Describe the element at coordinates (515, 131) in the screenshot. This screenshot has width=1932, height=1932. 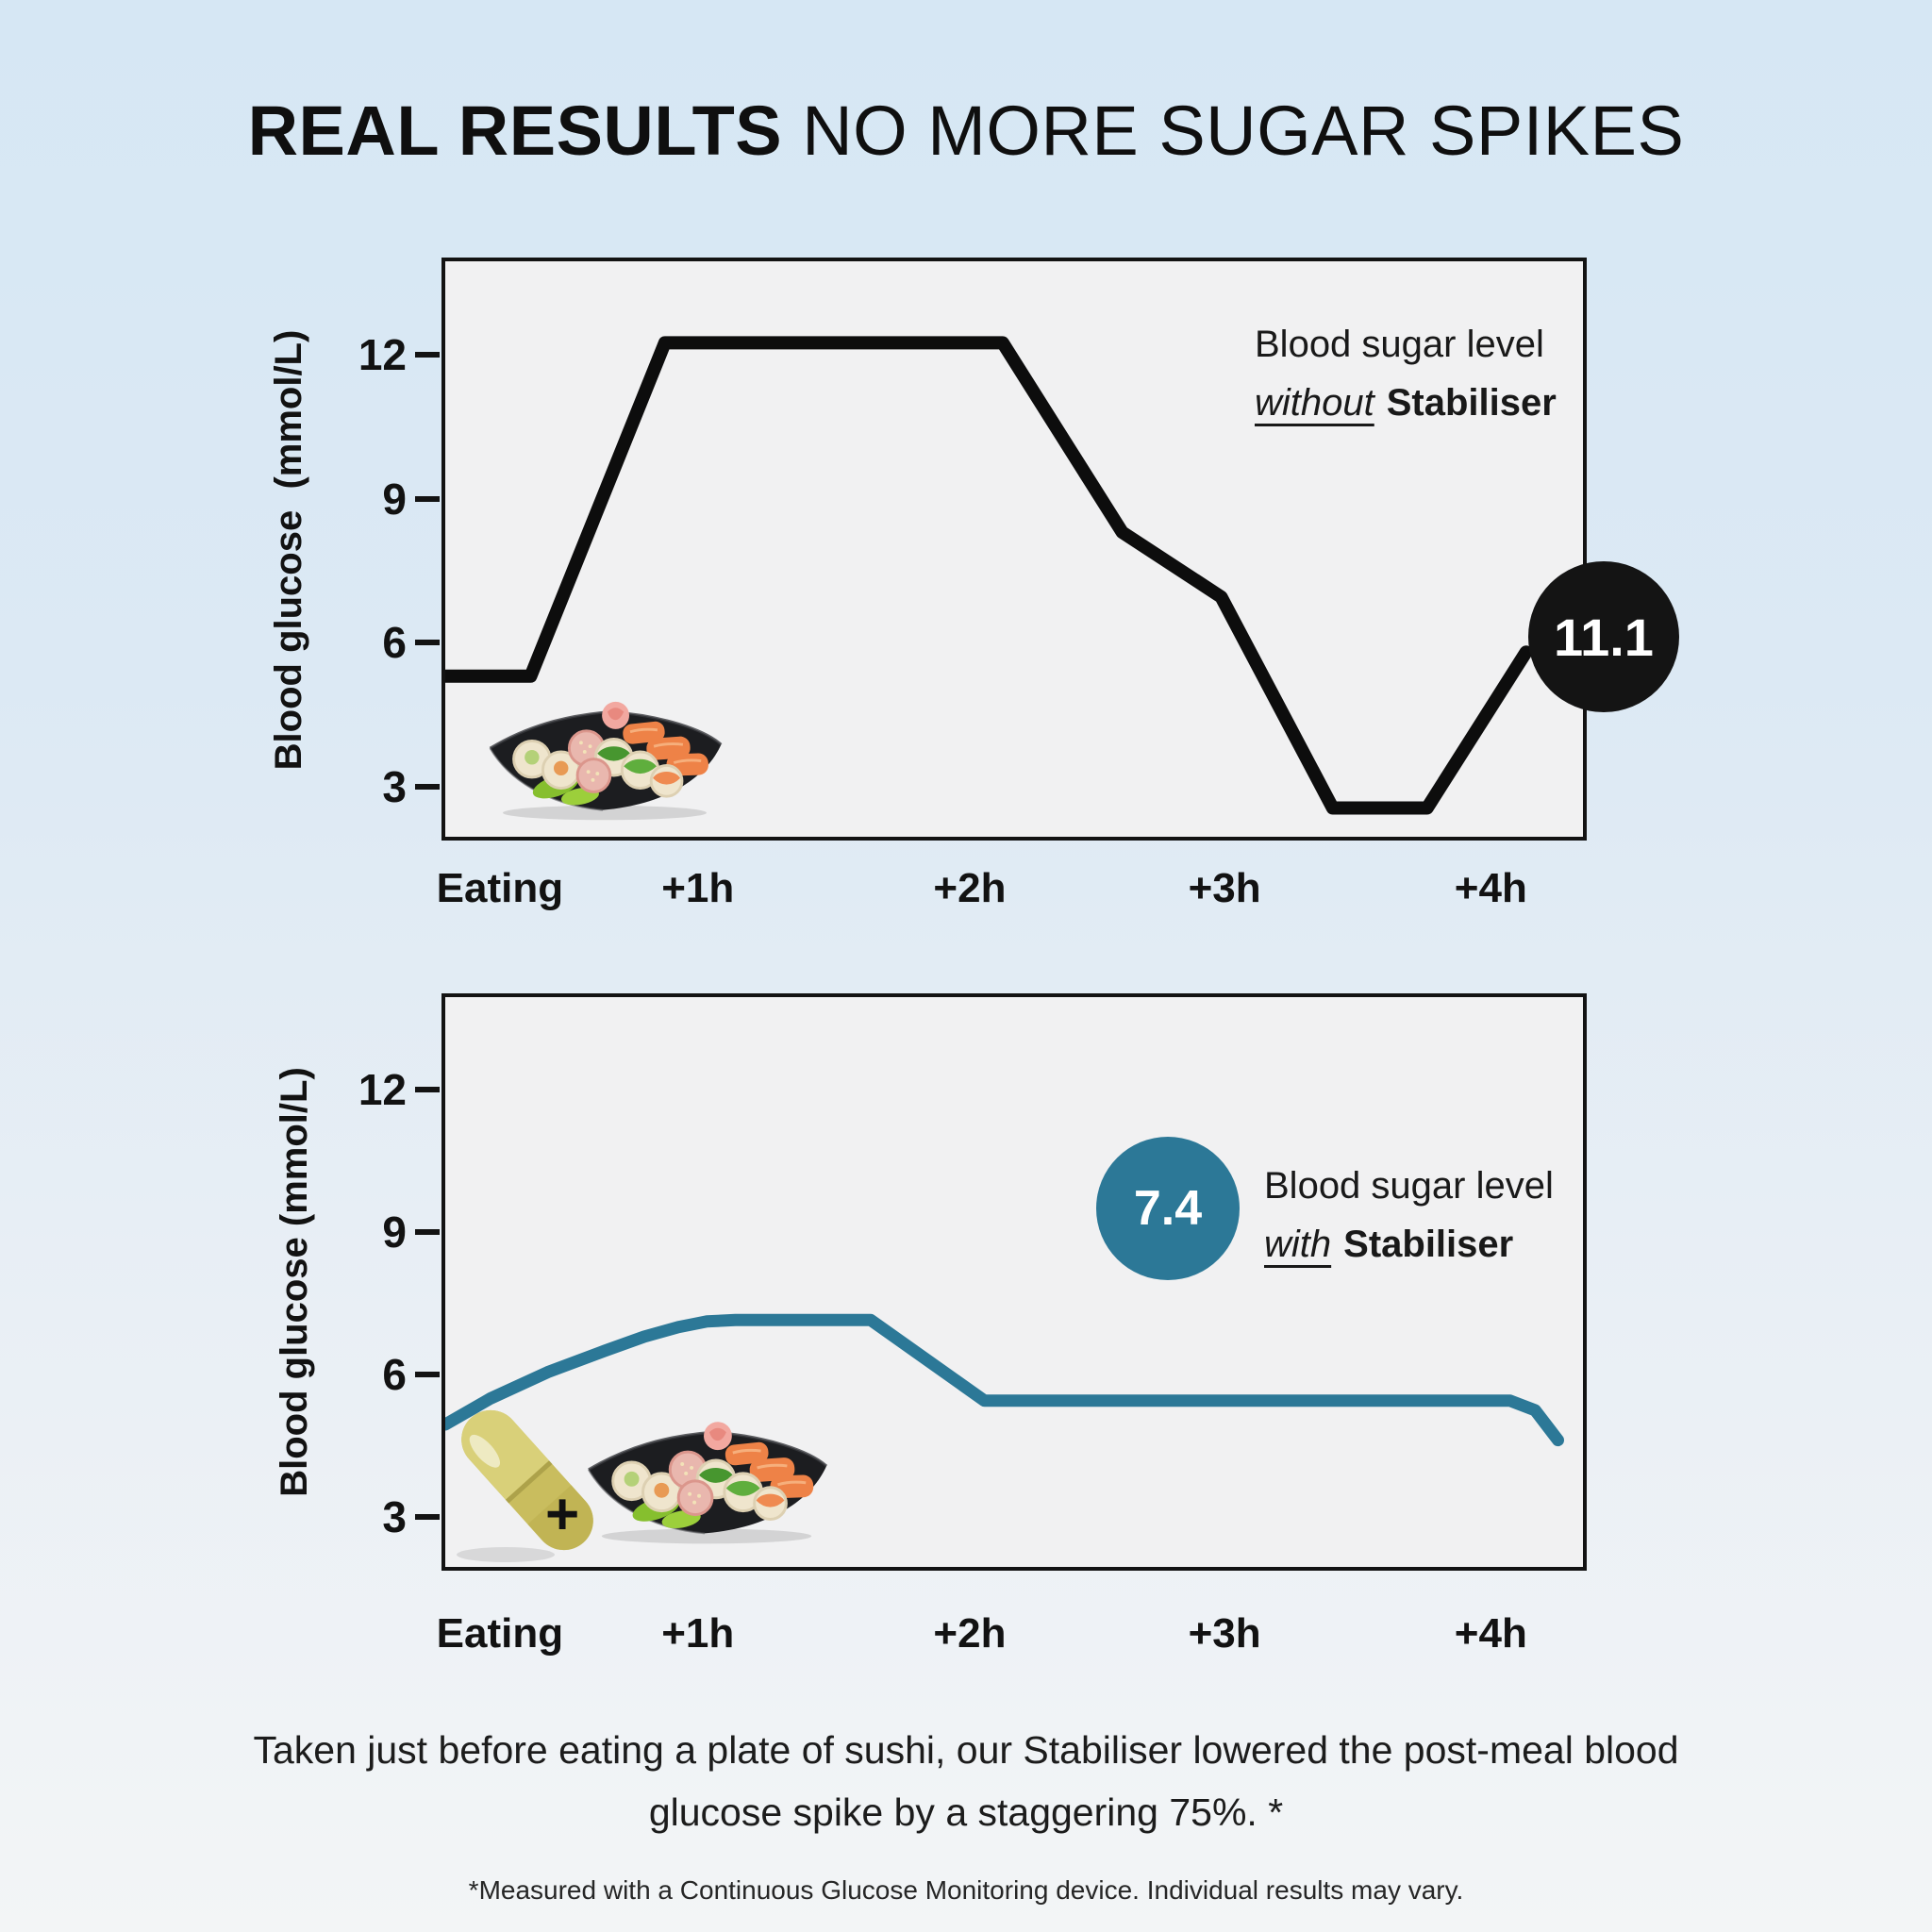
I see `page-title-emphasis: REAL RESULTS` at that location.